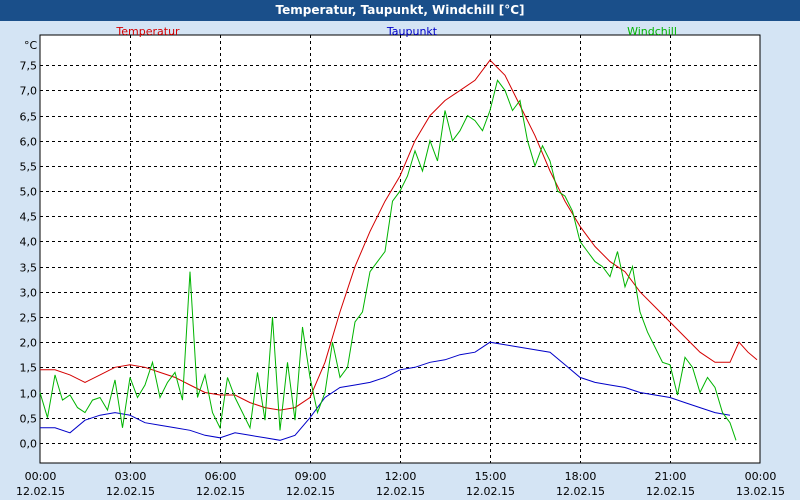 The width and height of the screenshot is (800, 500). What do you see at coordinates (29, 368) in the screenshot?
I see `y-tick-label: 1,5` at bounding box center [29, 368].